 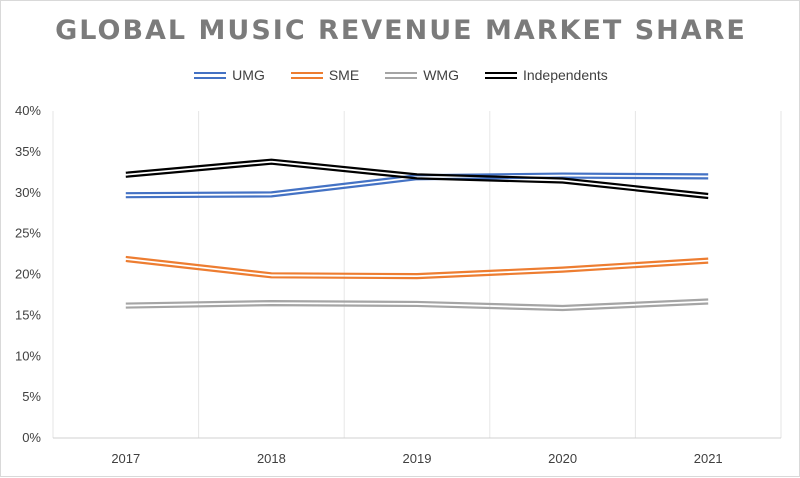 I want to click on legend-item-sme: SME, so click(x=325, y=75).